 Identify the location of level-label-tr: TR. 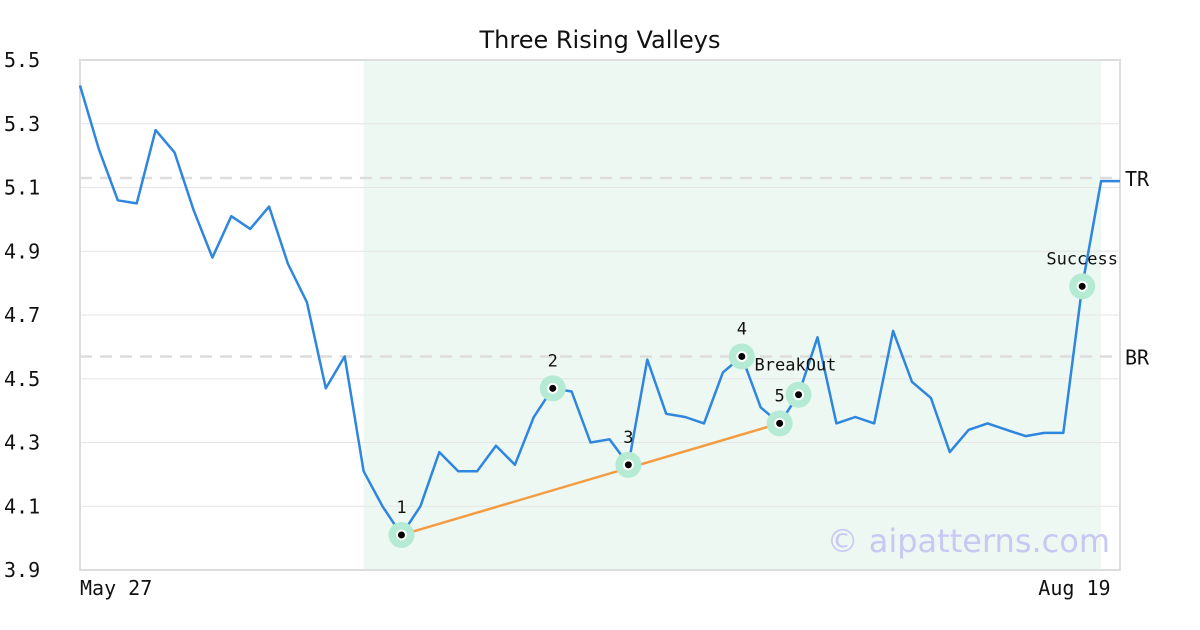
(1137, 179).